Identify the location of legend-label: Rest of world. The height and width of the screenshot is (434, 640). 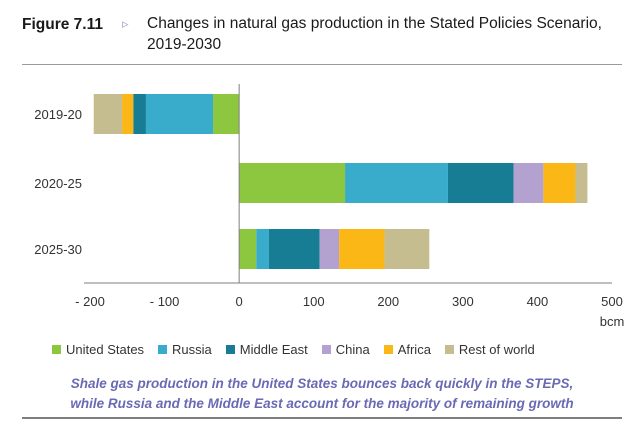
(496, 349).